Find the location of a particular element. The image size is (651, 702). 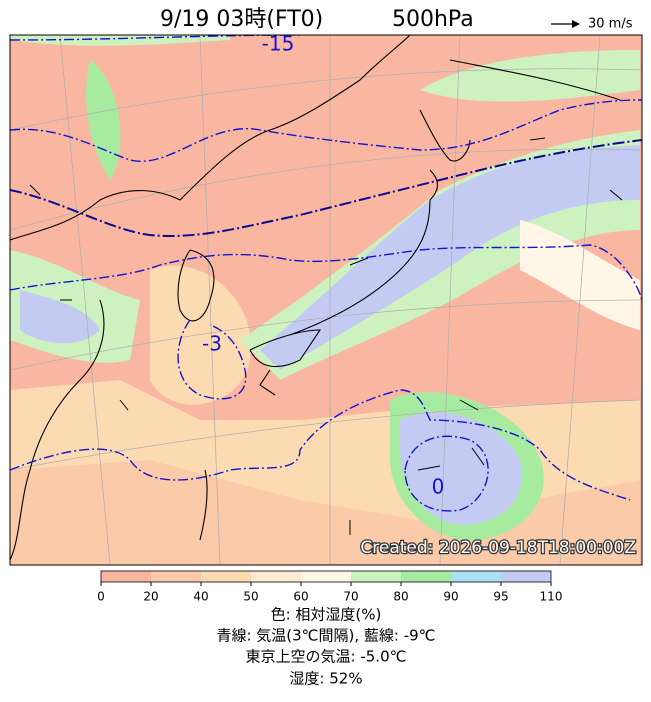

colorbar: 0 20 40 50 60 70 80 90 95 110 is located at coordinates (330, 587).